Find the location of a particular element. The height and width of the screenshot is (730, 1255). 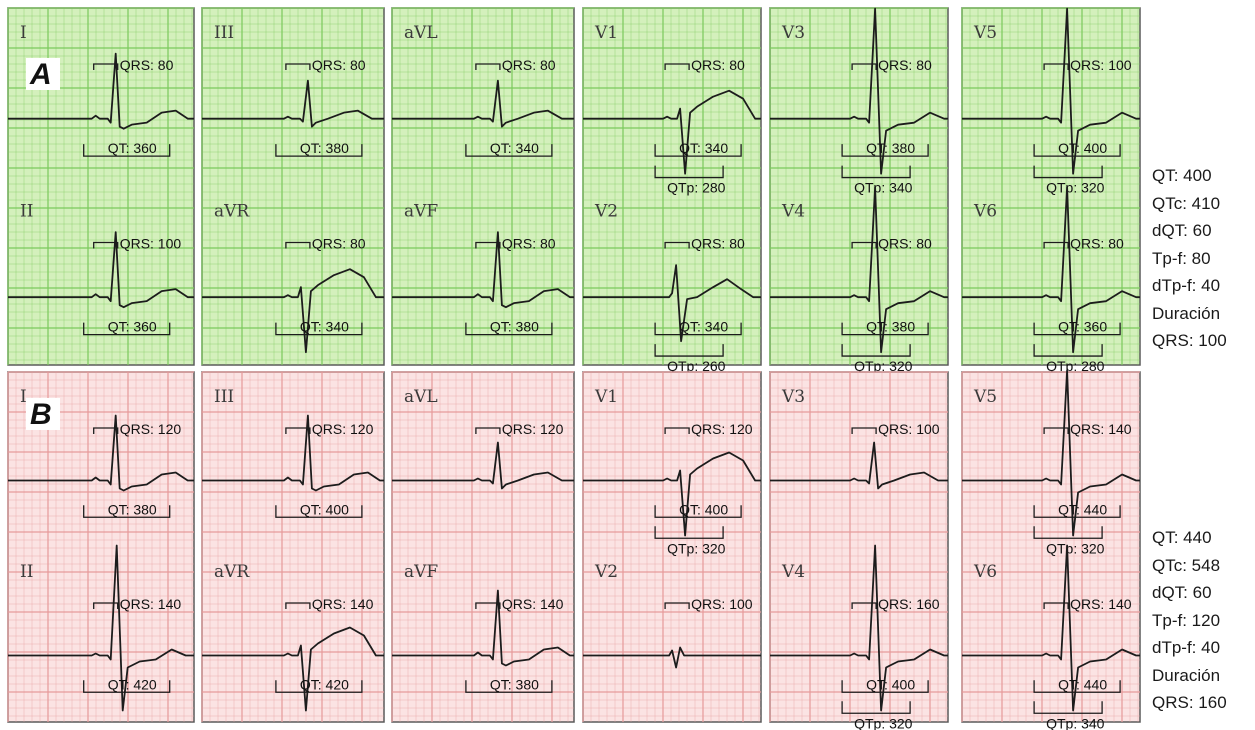

lead-v1: V1 QRS: 120 QT: 400 QTp: 320 is located at coordinates (672, 547).